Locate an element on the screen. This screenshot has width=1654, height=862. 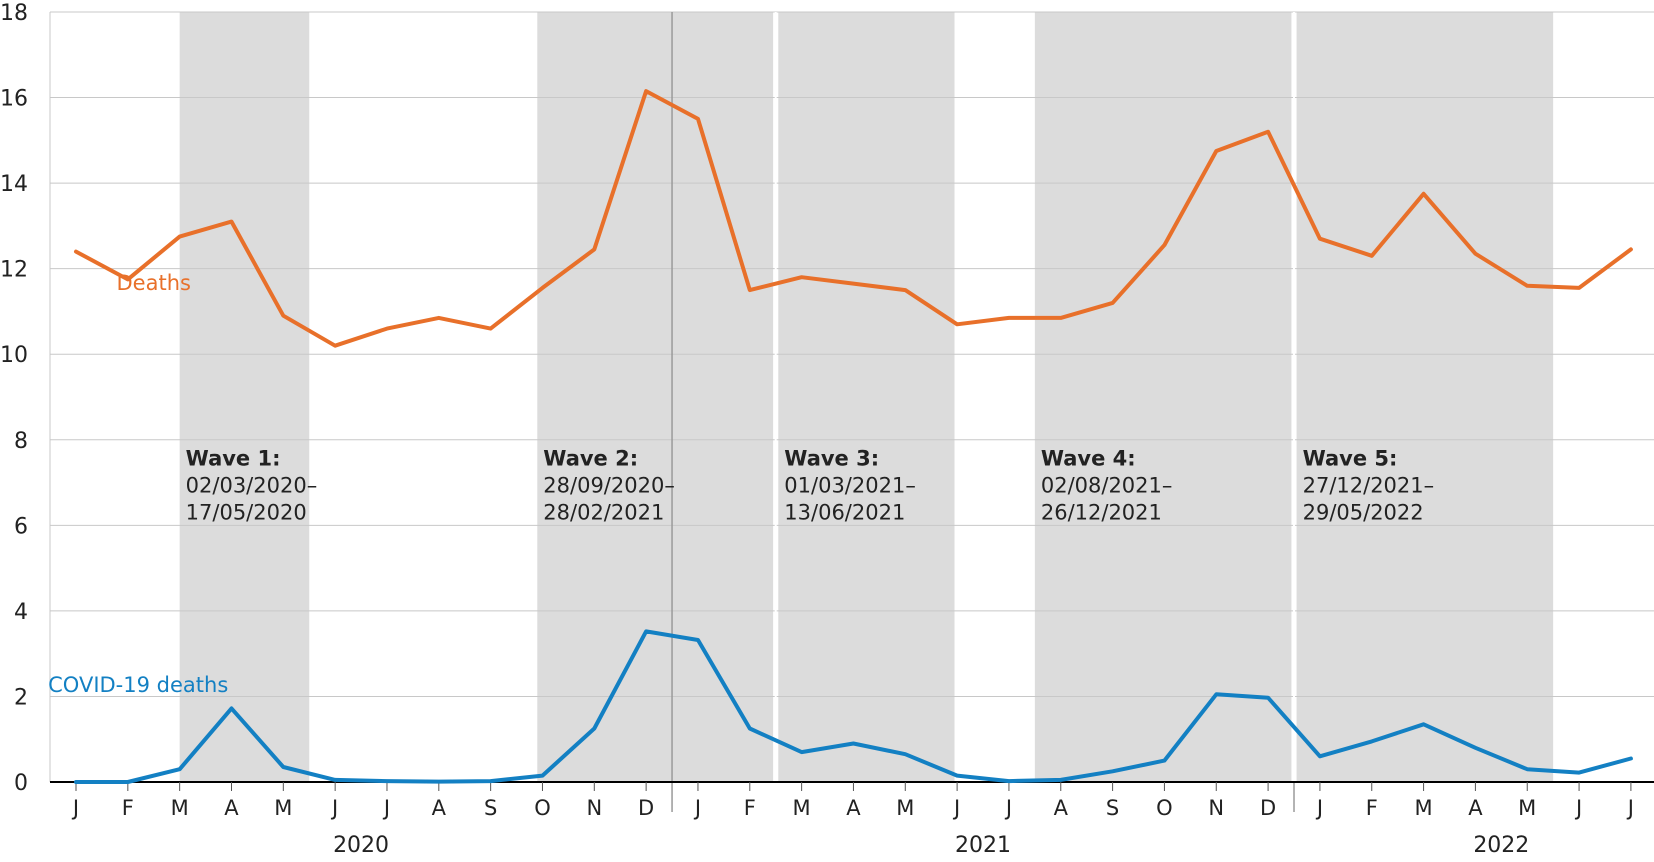
wave-annotation-5: Wave 5: 27/12/2021– 29/05/2022 is located at coordinates (1369, 485).